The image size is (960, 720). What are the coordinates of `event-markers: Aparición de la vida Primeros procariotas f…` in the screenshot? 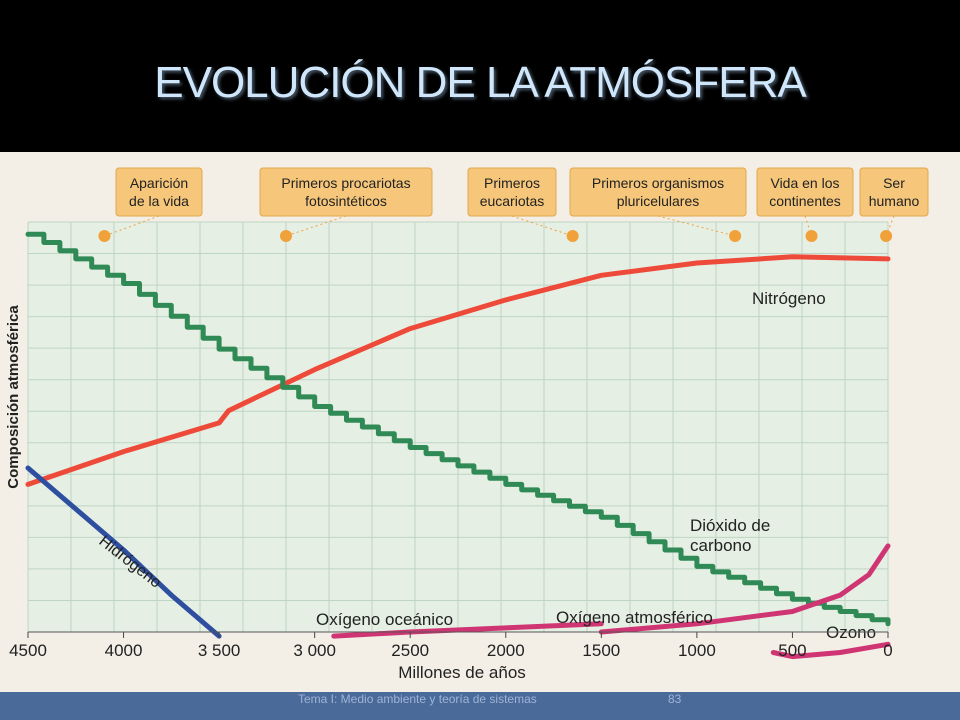 It's located at (513, 204).